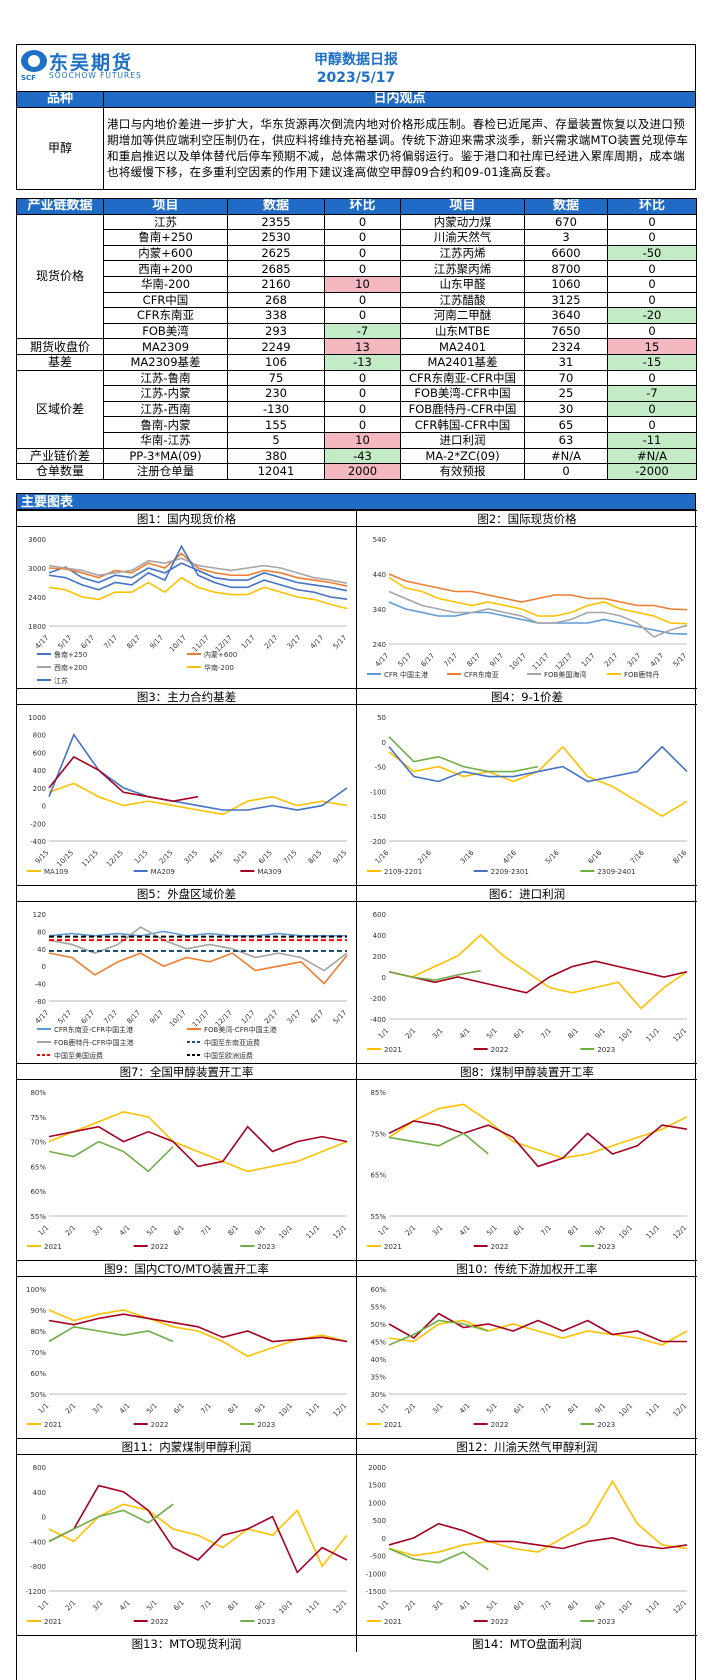 The width and height of the screenshot is (712, 1680). Describe the element at coordinates (566, 424) in the screenshot. I see `item-value: 65` at that location.